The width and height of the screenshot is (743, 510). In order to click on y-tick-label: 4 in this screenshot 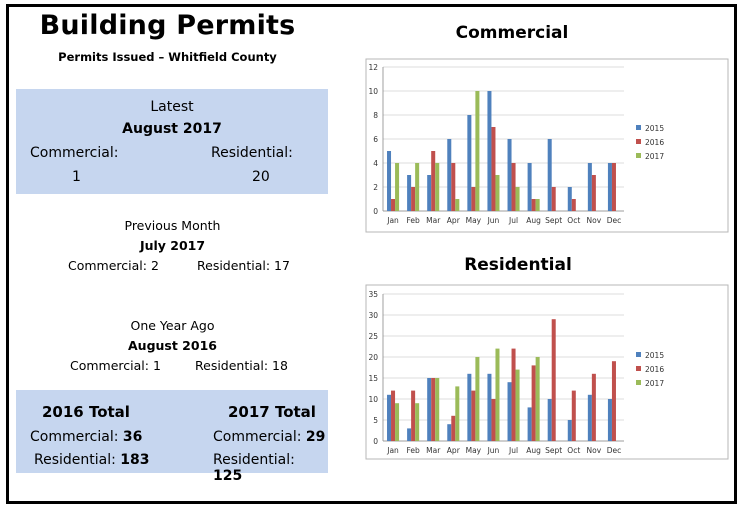, I will do `click(375, 163)`.